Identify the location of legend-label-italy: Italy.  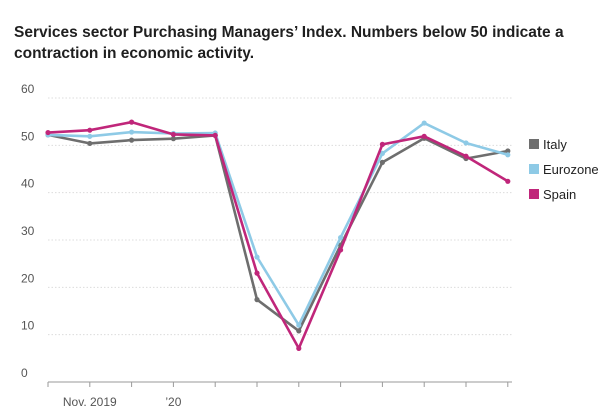
(555, 144).